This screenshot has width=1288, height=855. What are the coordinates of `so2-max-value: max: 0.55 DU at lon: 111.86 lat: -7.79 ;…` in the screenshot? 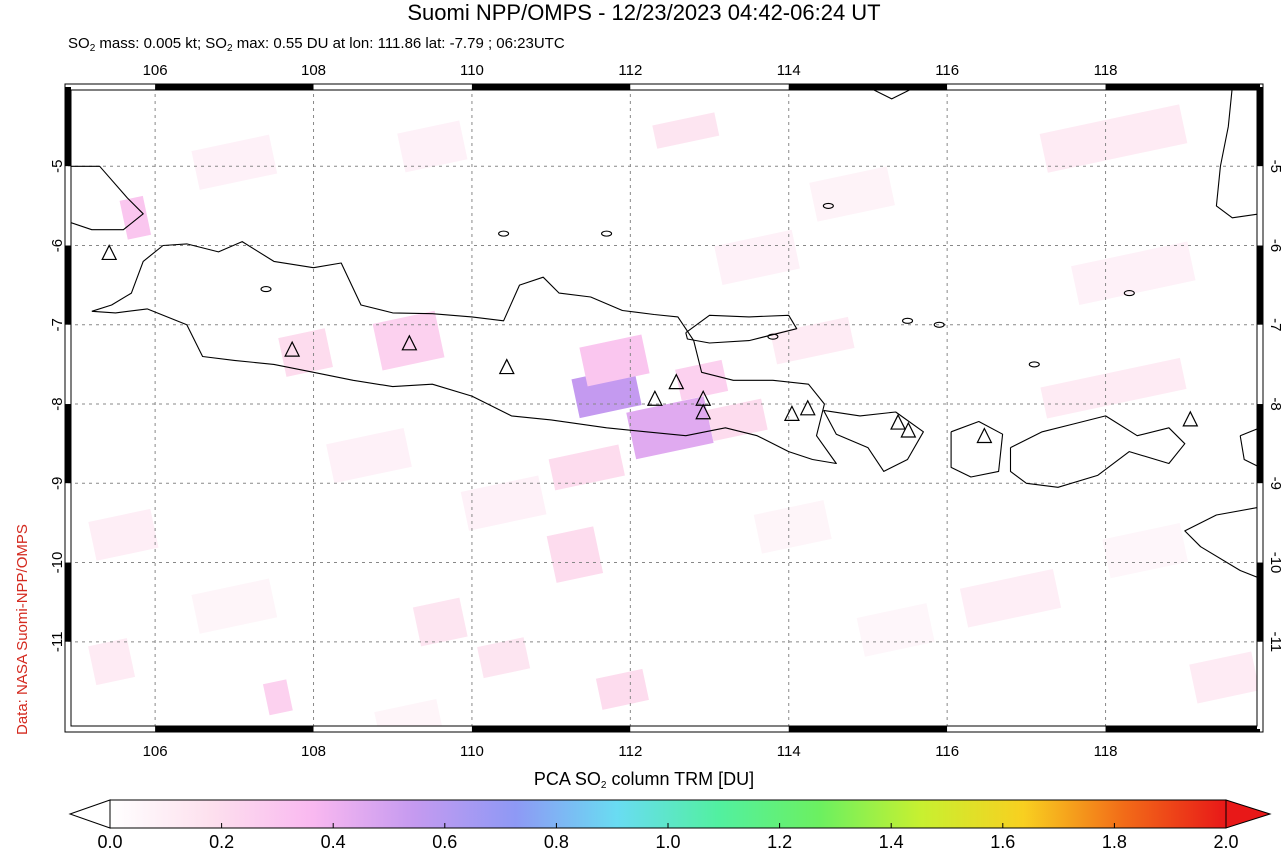 It's located at (398, 43).